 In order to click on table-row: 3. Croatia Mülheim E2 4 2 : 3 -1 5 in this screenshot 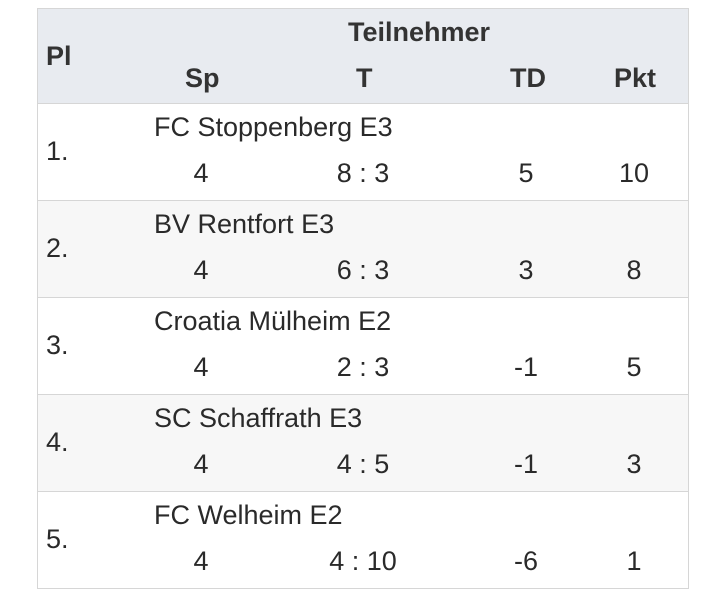, I will do `click(363, 346)`.